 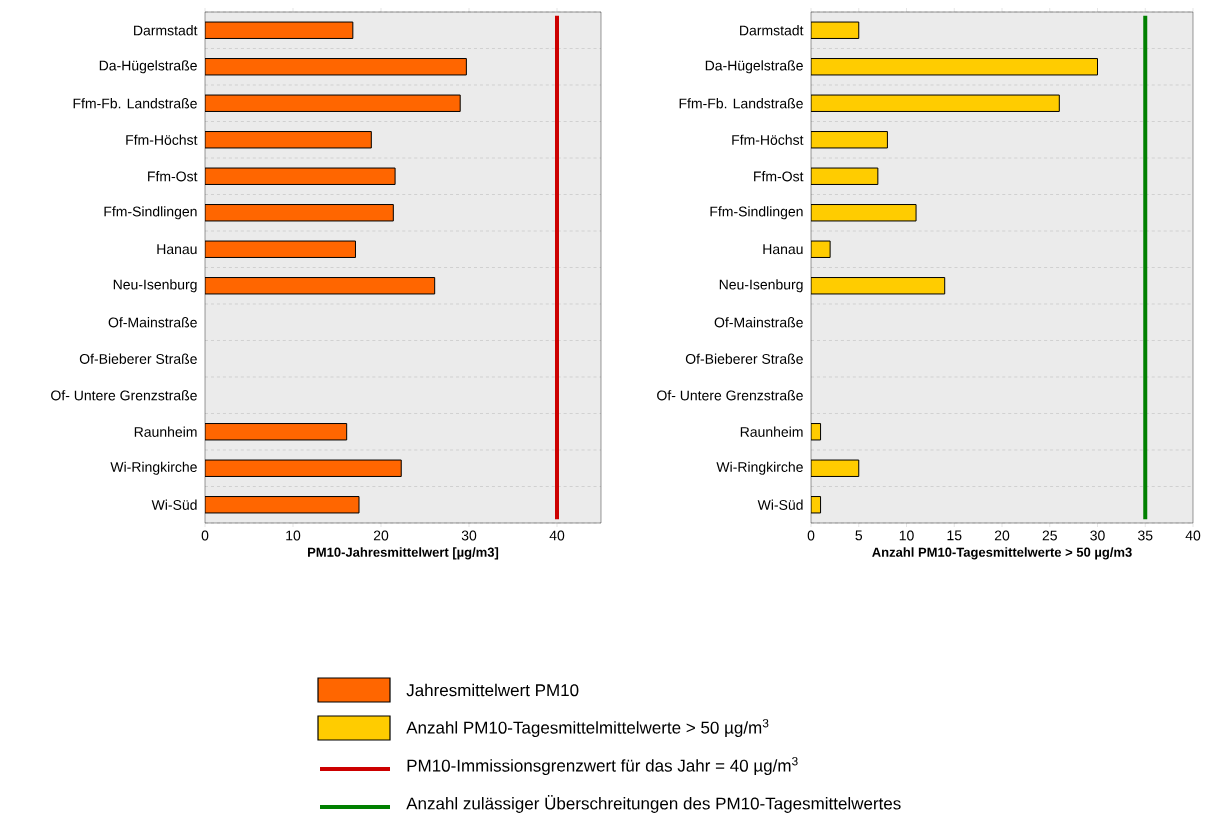 What do you see at coordinates (587, 728) in the screenshot?
I see `legend-label: Anzahl PM10-Tagesmittelmittelwerte > 50 µg/m$^{3}$` at bounding box center [587, 728].